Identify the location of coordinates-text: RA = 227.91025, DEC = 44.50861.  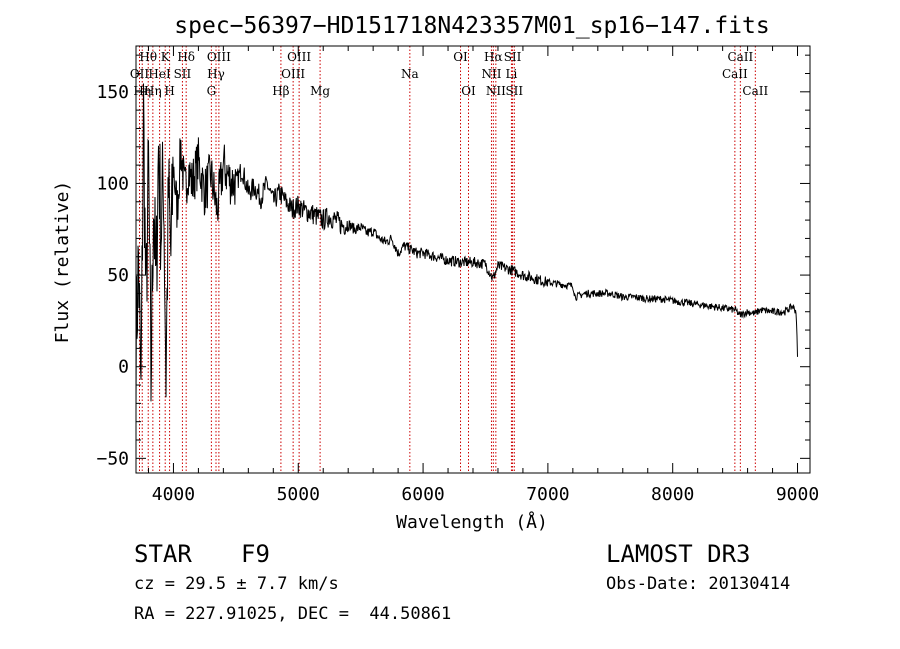
(293, 614).